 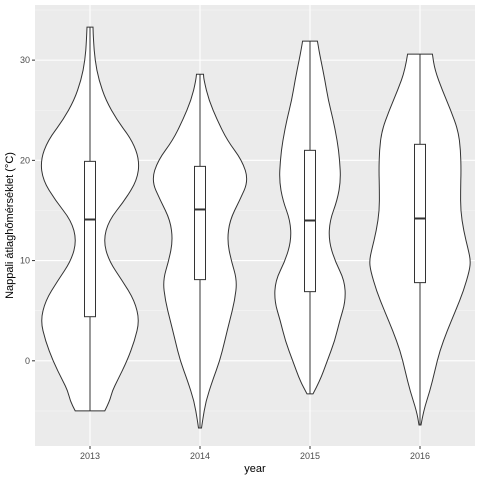 I want to click on y-axis-ticks: 0 10 20 30, so click(x=27, y=210).